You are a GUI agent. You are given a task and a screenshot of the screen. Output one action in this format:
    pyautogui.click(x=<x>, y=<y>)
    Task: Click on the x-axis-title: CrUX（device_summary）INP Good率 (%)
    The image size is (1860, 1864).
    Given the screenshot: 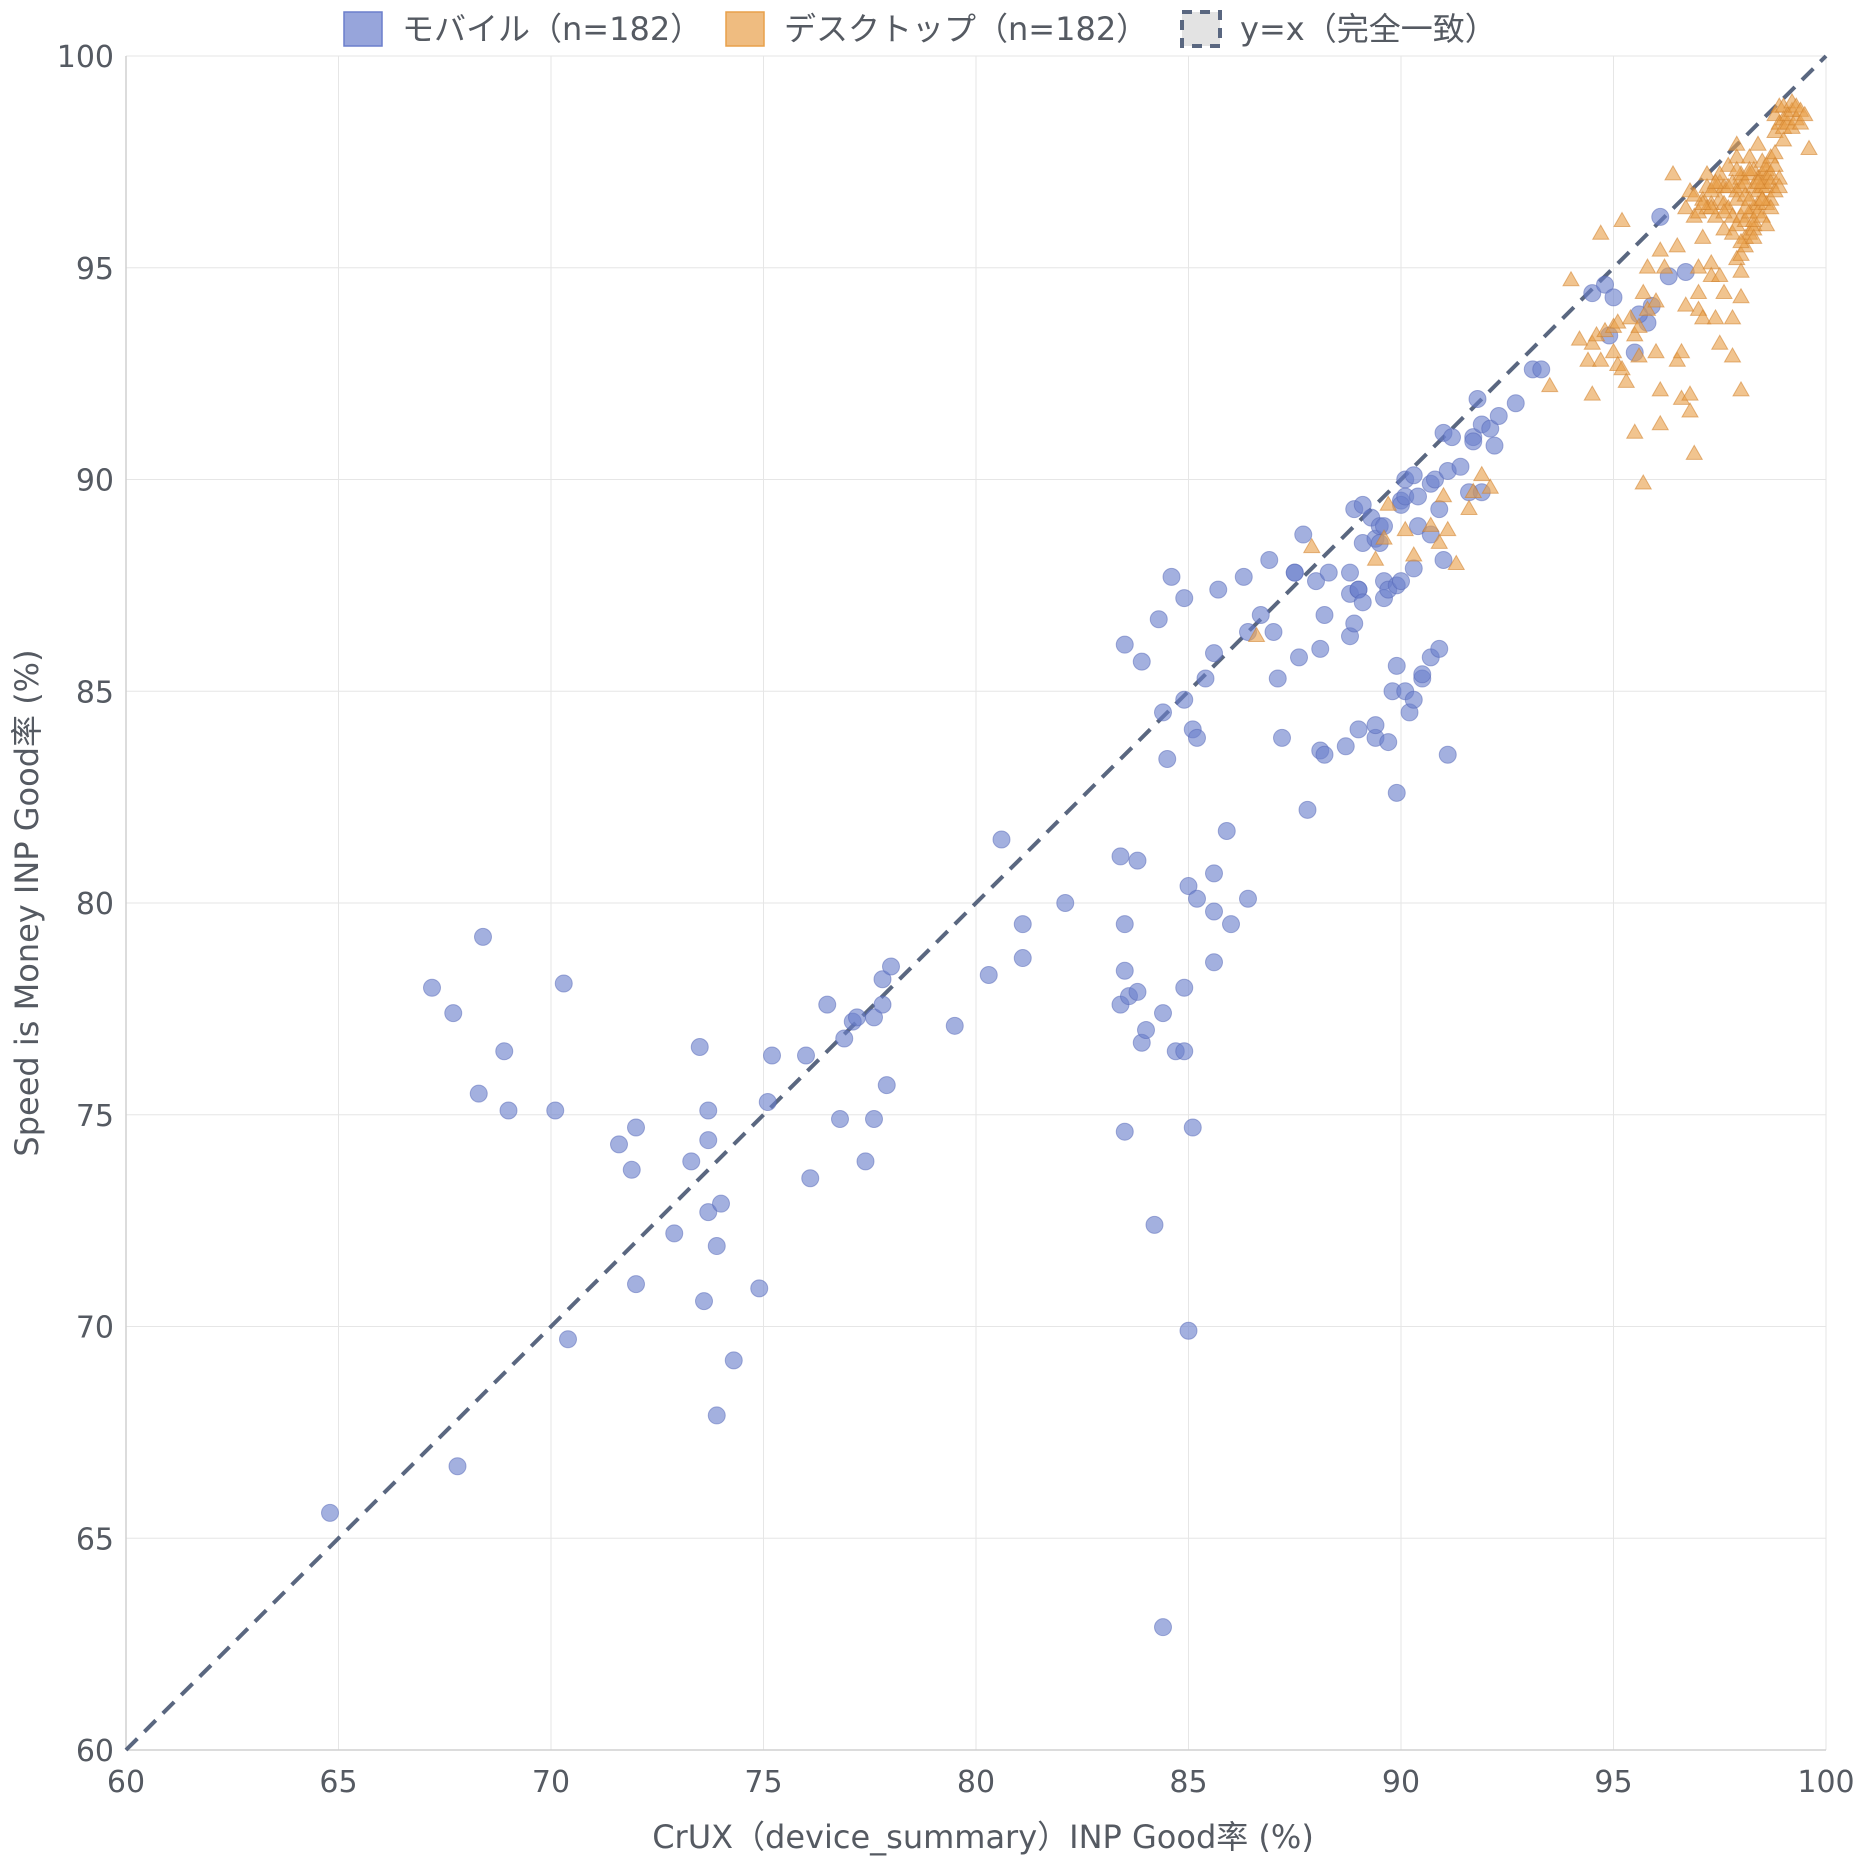 What is the action you would take?
    pyautogui.click(x=983, y=1837)
    